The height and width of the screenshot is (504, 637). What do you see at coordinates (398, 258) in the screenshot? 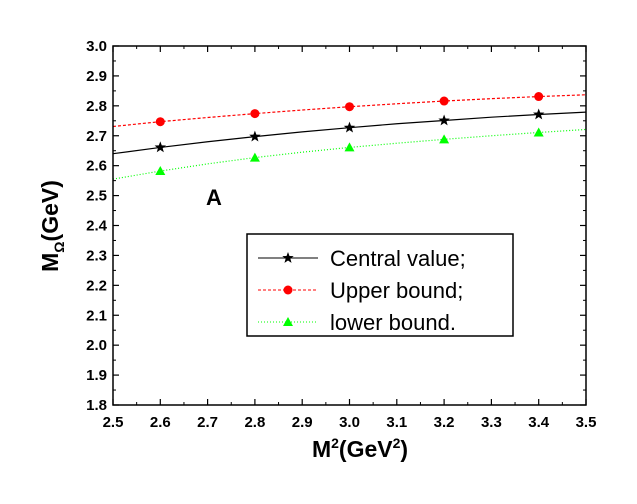
I see `legend-label-central: Central value;` at bounding box center [398, 258].